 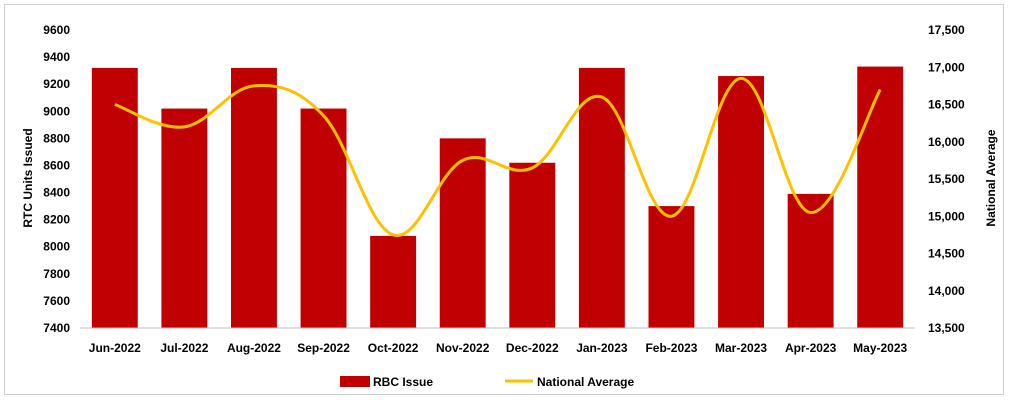 I want to click on legend: RBC Issue National Average, so click(x=487, y=382).